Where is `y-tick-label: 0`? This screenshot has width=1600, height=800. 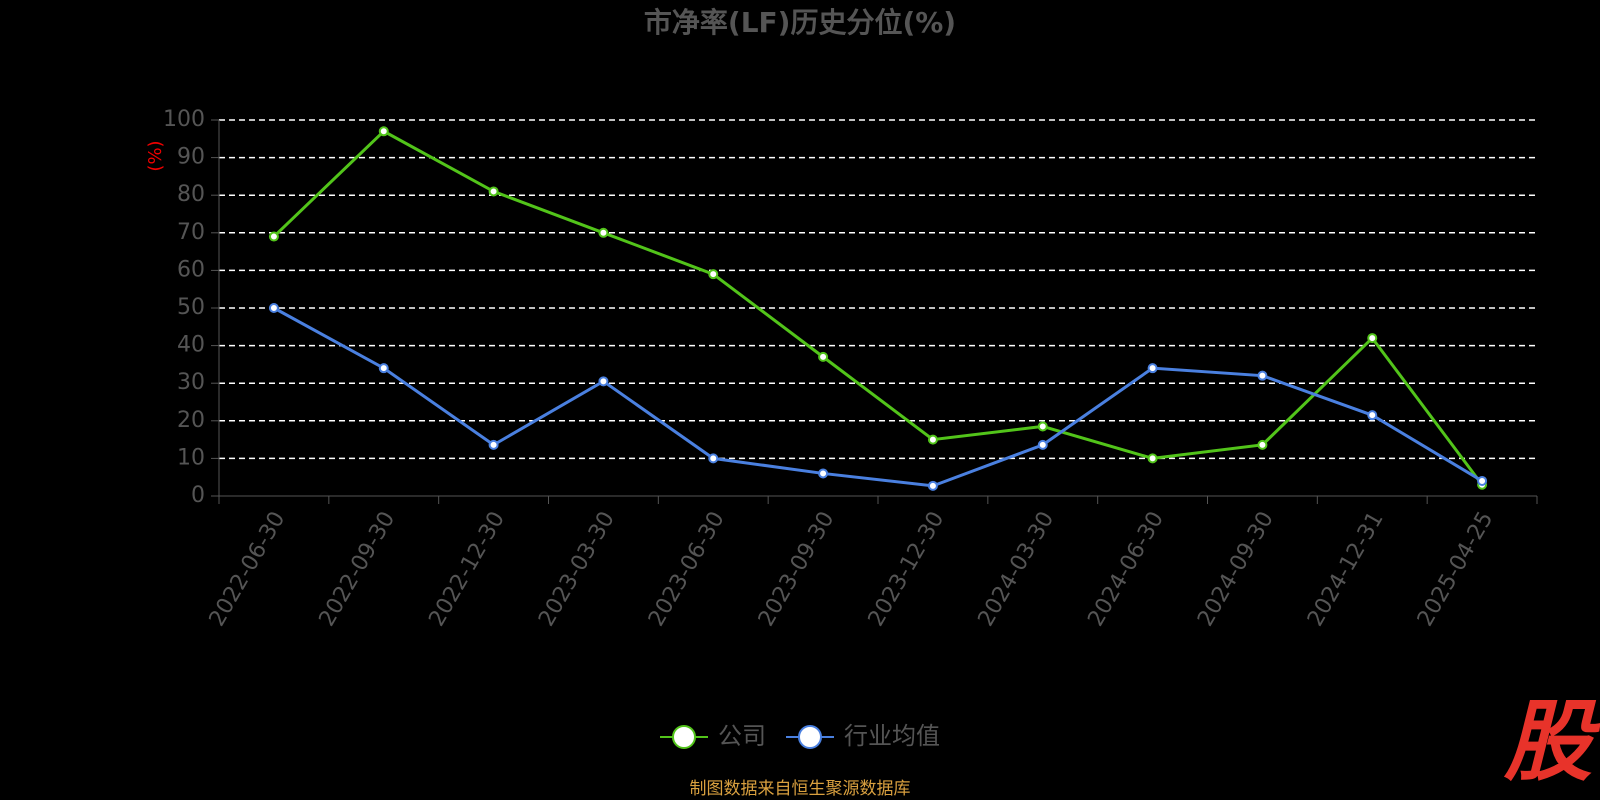 y-tick-label: 0 is located at coordinates (198, 495).